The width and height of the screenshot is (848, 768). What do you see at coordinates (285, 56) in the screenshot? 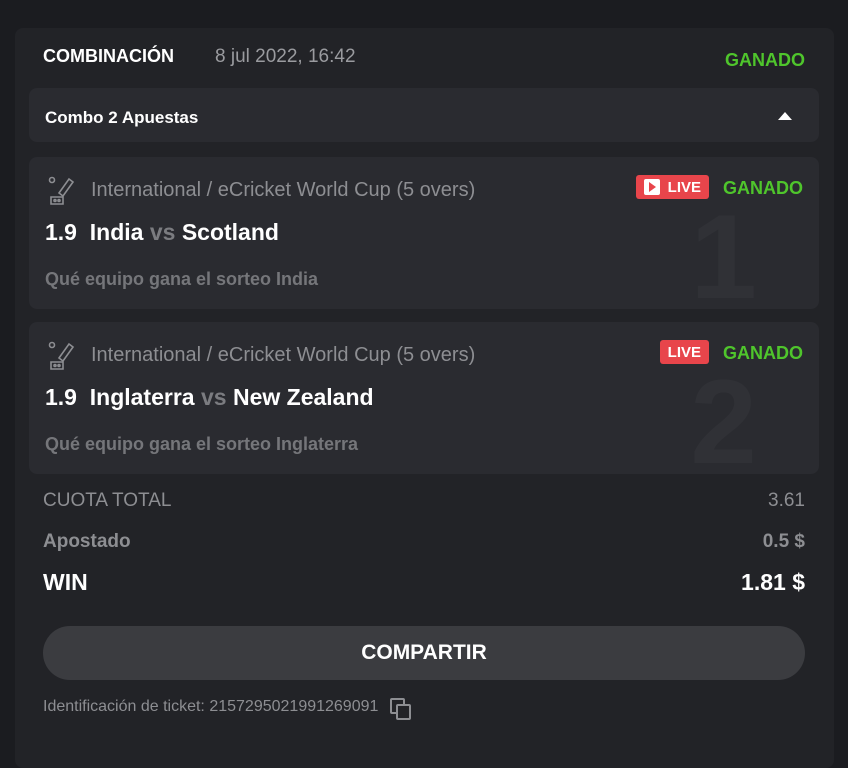
I see `bet-date: 8 jul 2022, 16:42` at bounding box center [285, 56].